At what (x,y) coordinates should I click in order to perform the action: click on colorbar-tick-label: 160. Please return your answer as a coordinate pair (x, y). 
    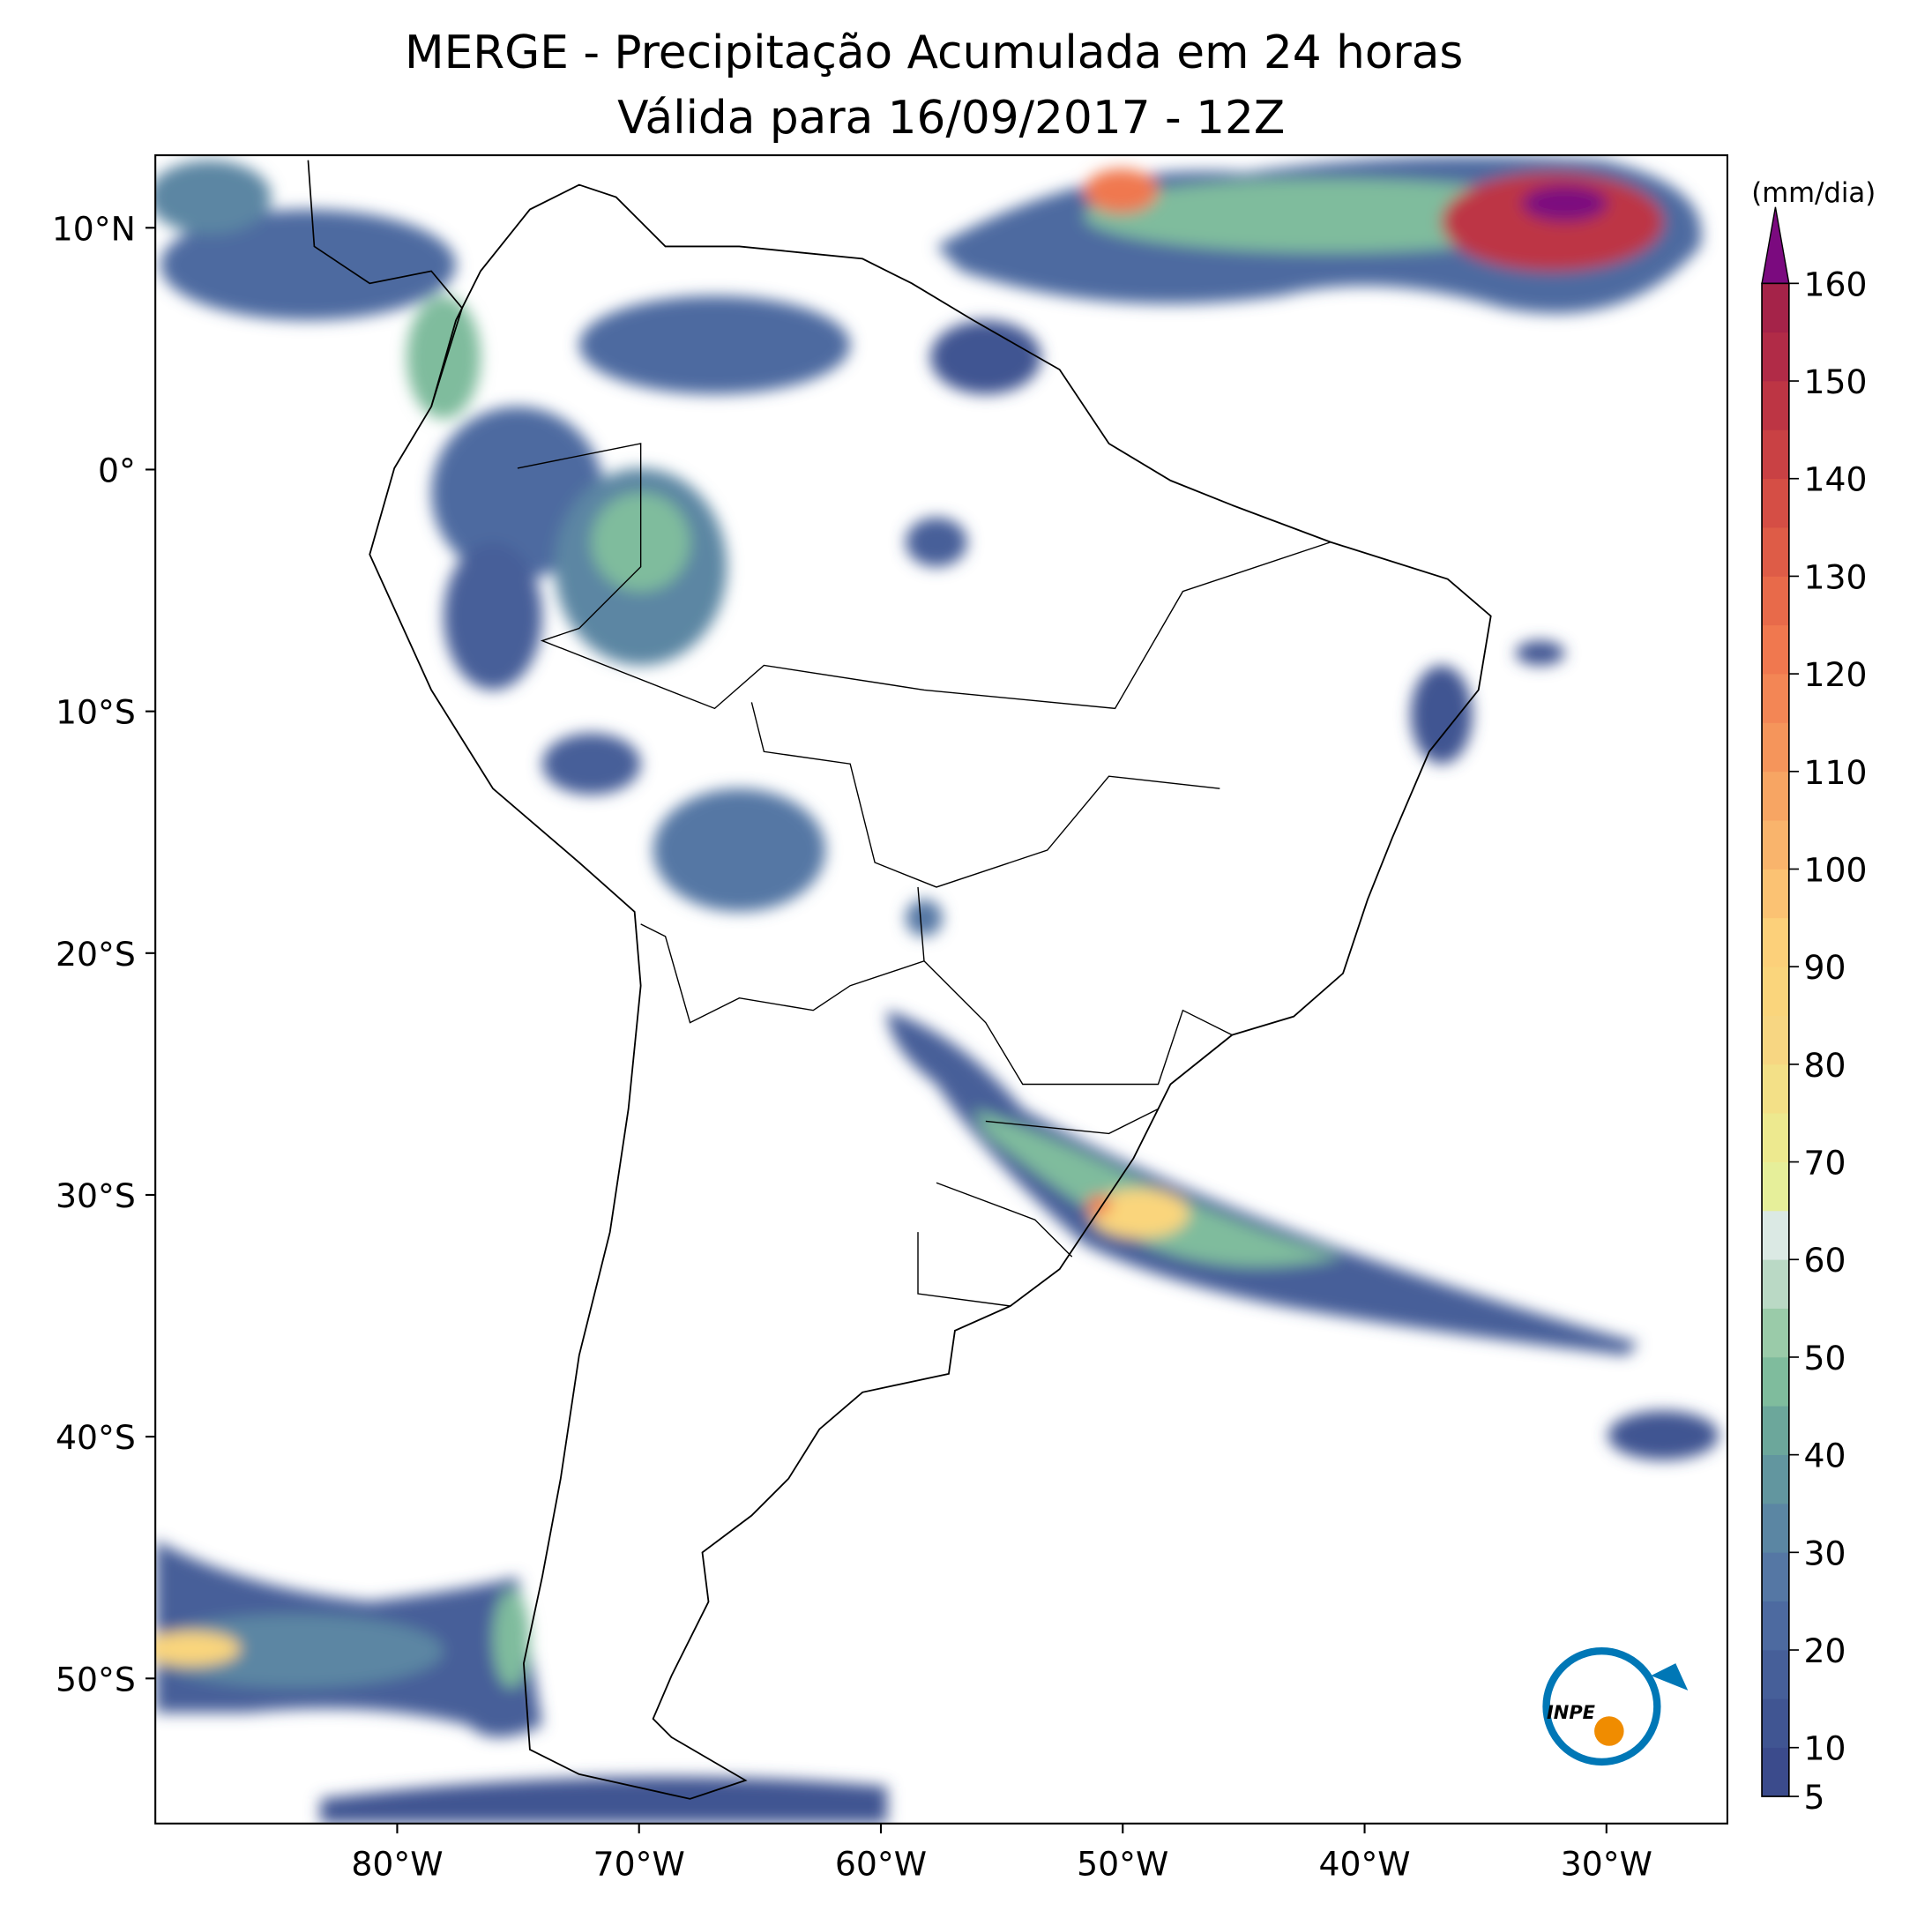
    Looking at the image, I should click on (1836, 284).